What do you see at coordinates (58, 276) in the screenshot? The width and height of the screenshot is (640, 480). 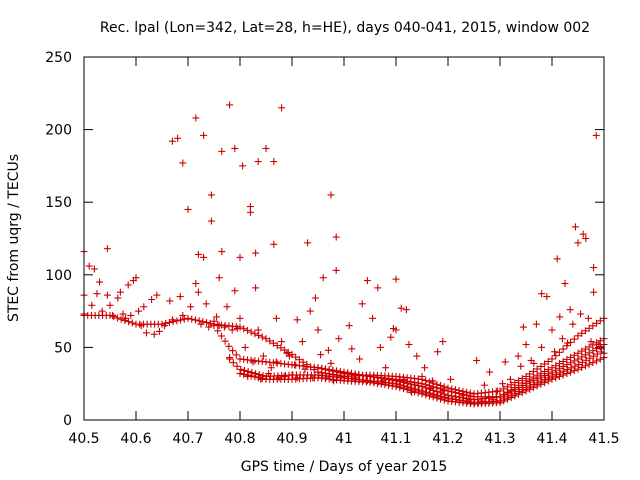 I see `y-tick-label: 100` at bounding box center [58, 276].